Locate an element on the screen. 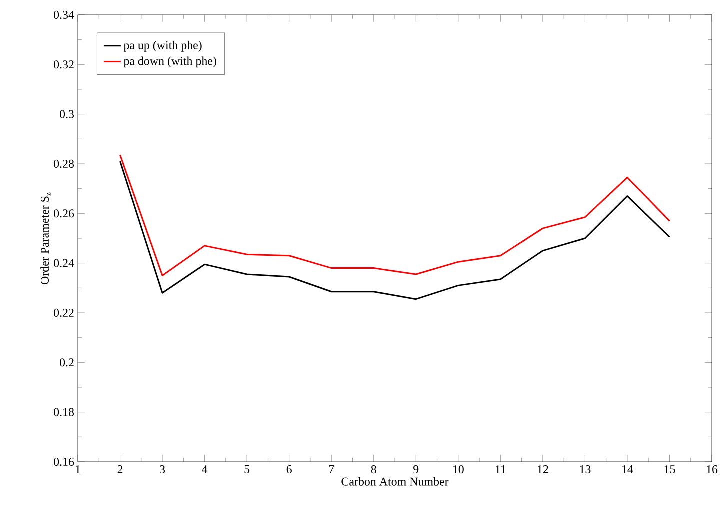 This screenshot has width=726, height=506. x-tick-label: 13 is located at coordinates (585, 470).